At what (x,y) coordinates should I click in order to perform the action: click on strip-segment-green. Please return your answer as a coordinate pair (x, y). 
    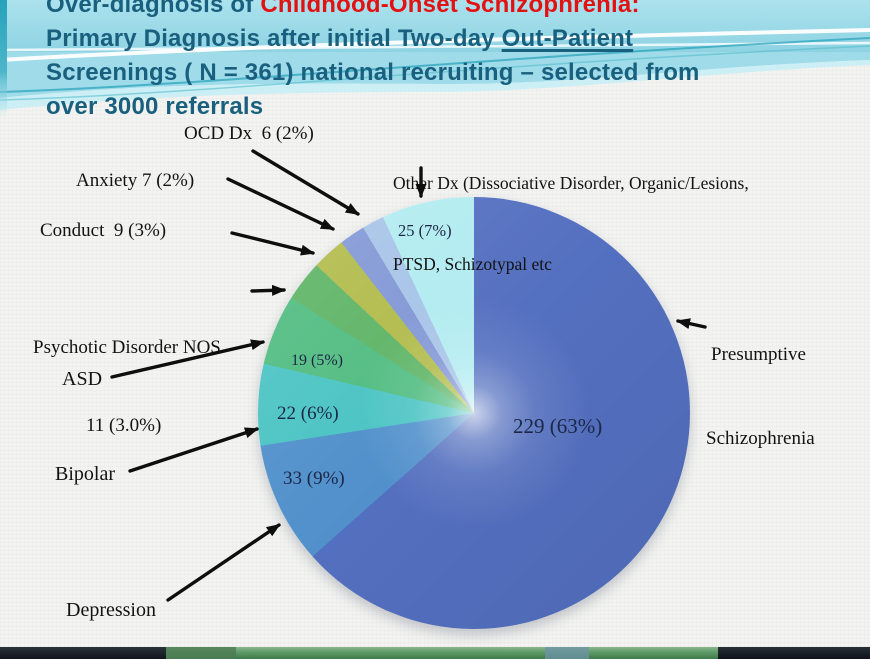
    Looking at the image, I should click on (442, 653).